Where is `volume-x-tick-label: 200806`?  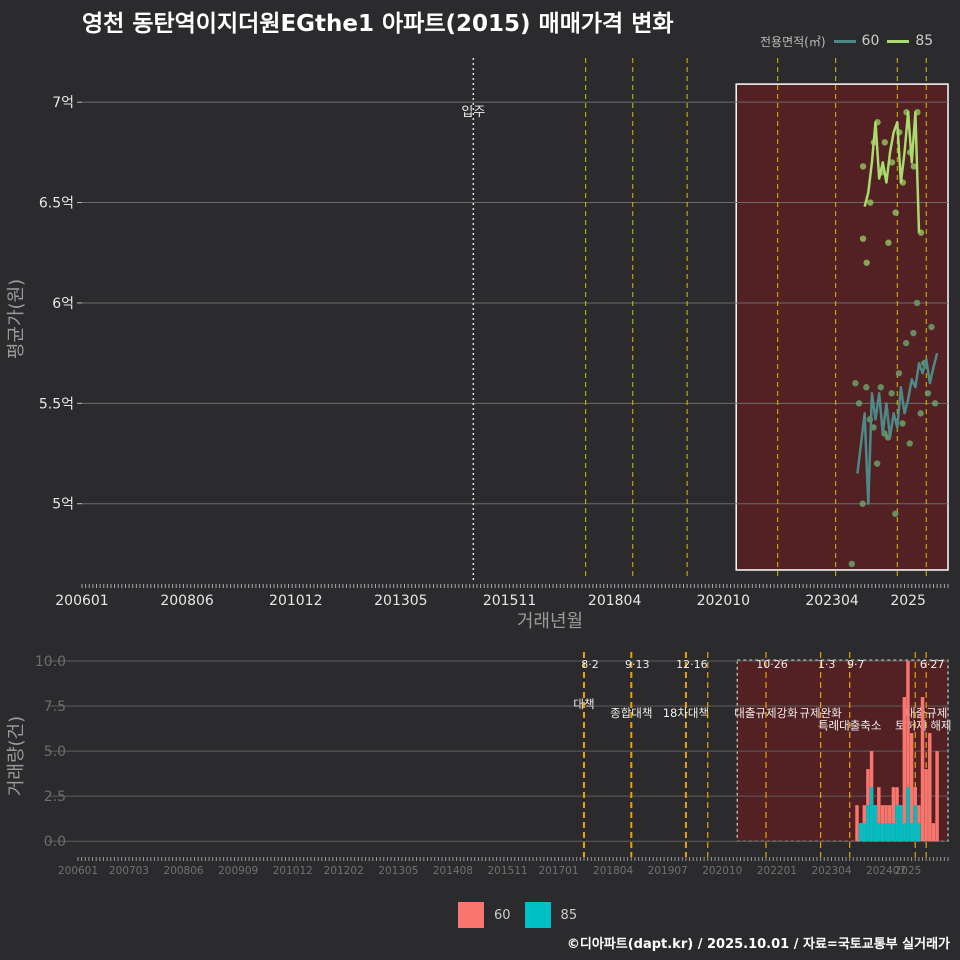 volume-x-tick-label: 200806 is located at coordinates (184, 871).